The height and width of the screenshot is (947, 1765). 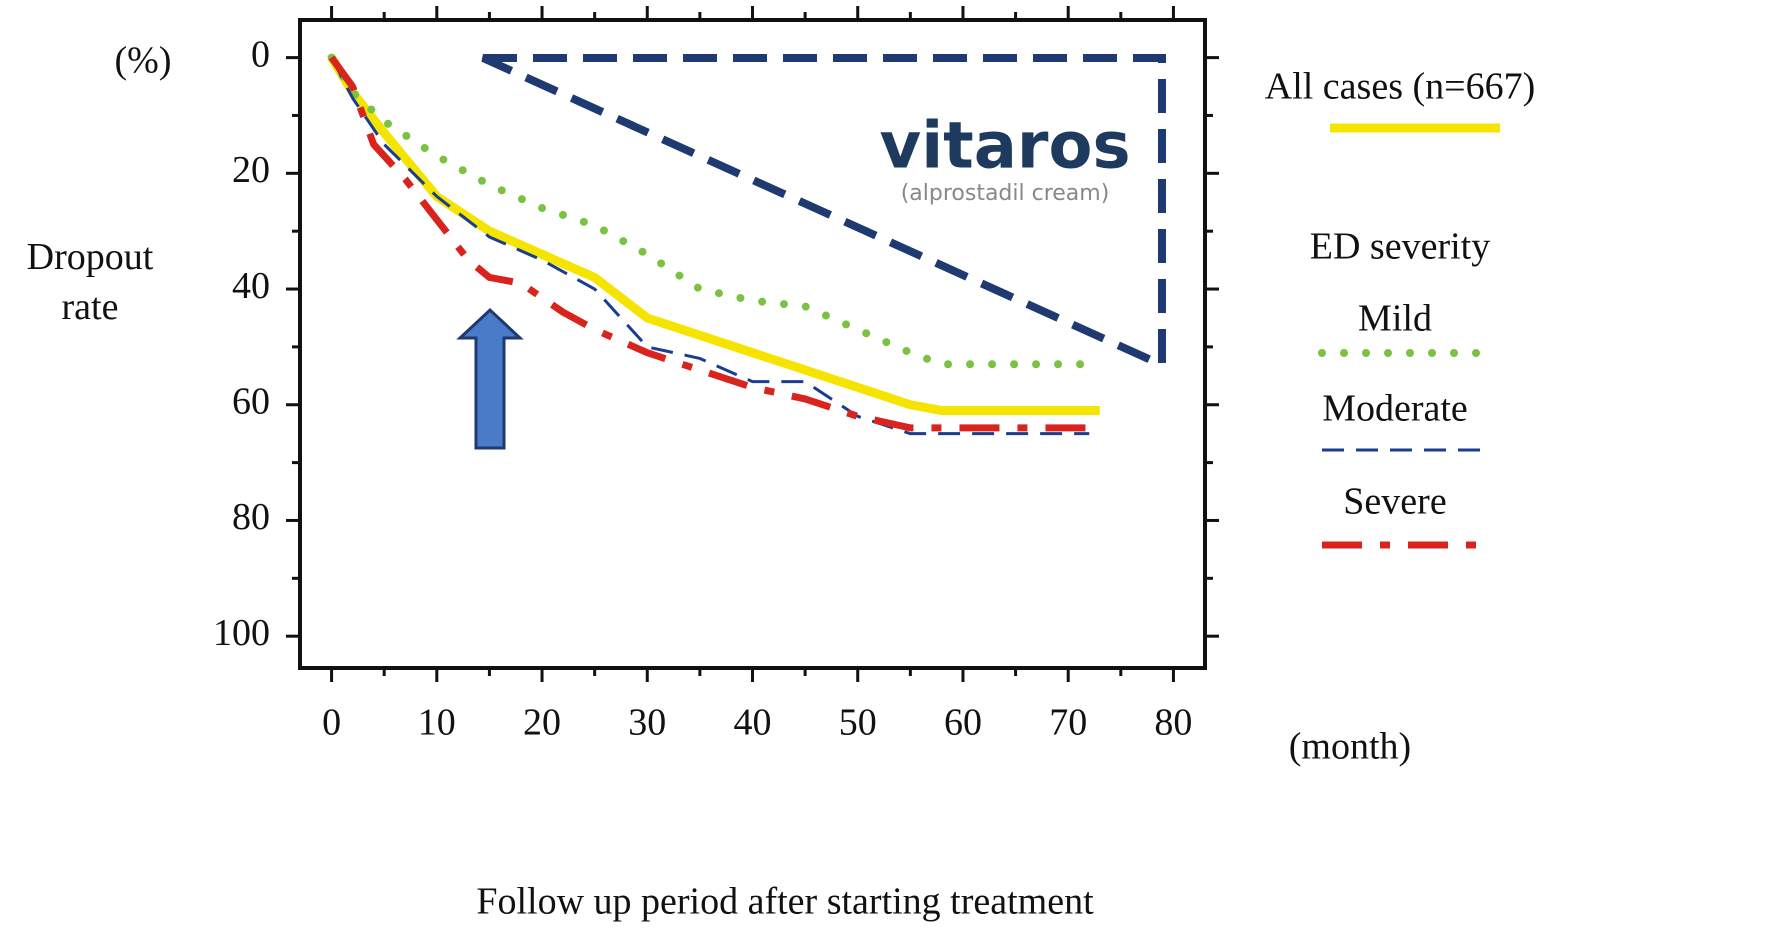 What do you see at coordinates (1350, 747) in the screenshot?
I see `x-unit: (month)` at bounding box center [1350, 747].